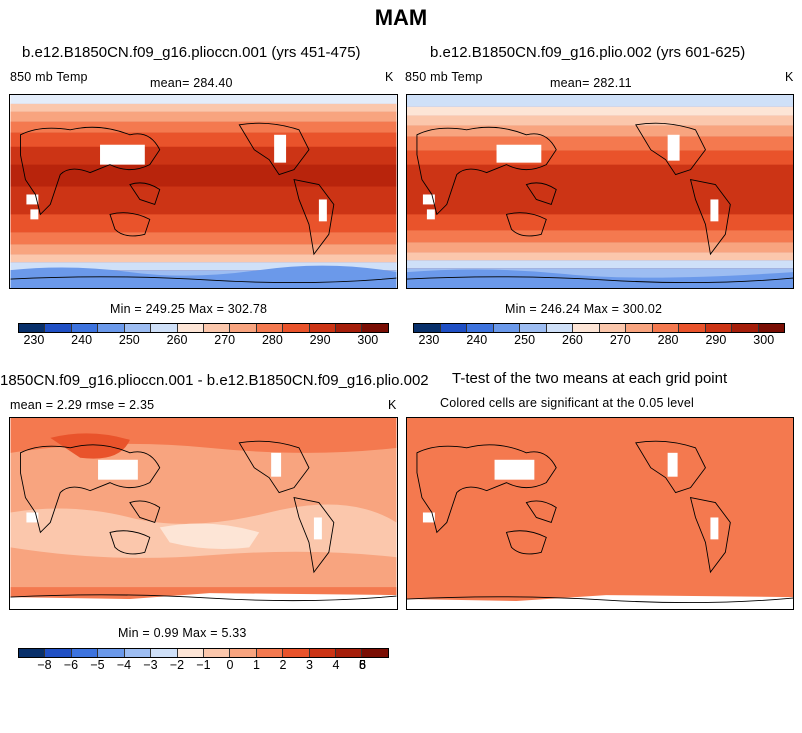 The height and width of the screenshot is (733, 802). What do you see at coordinates (256, 665) in the screenshot?
I see `colorbar-tick-label: 1` at bounding box center [256, 665].